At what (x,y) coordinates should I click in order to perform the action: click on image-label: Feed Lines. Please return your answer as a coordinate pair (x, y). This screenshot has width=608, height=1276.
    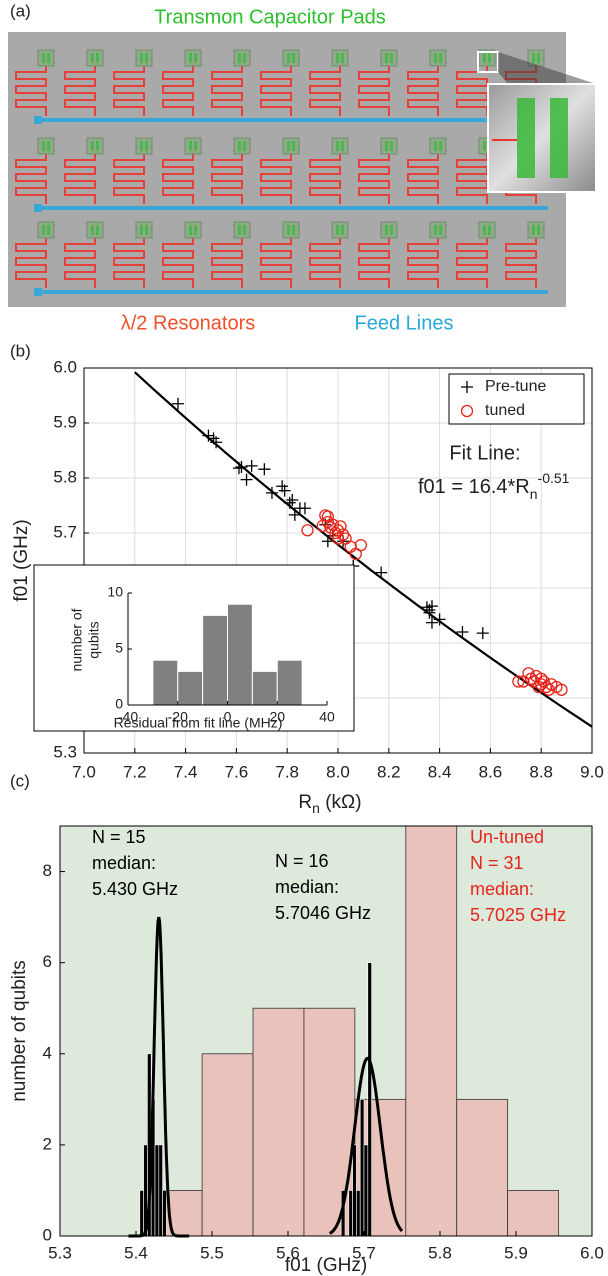
    Looking at the image, I should click on (404, 323).